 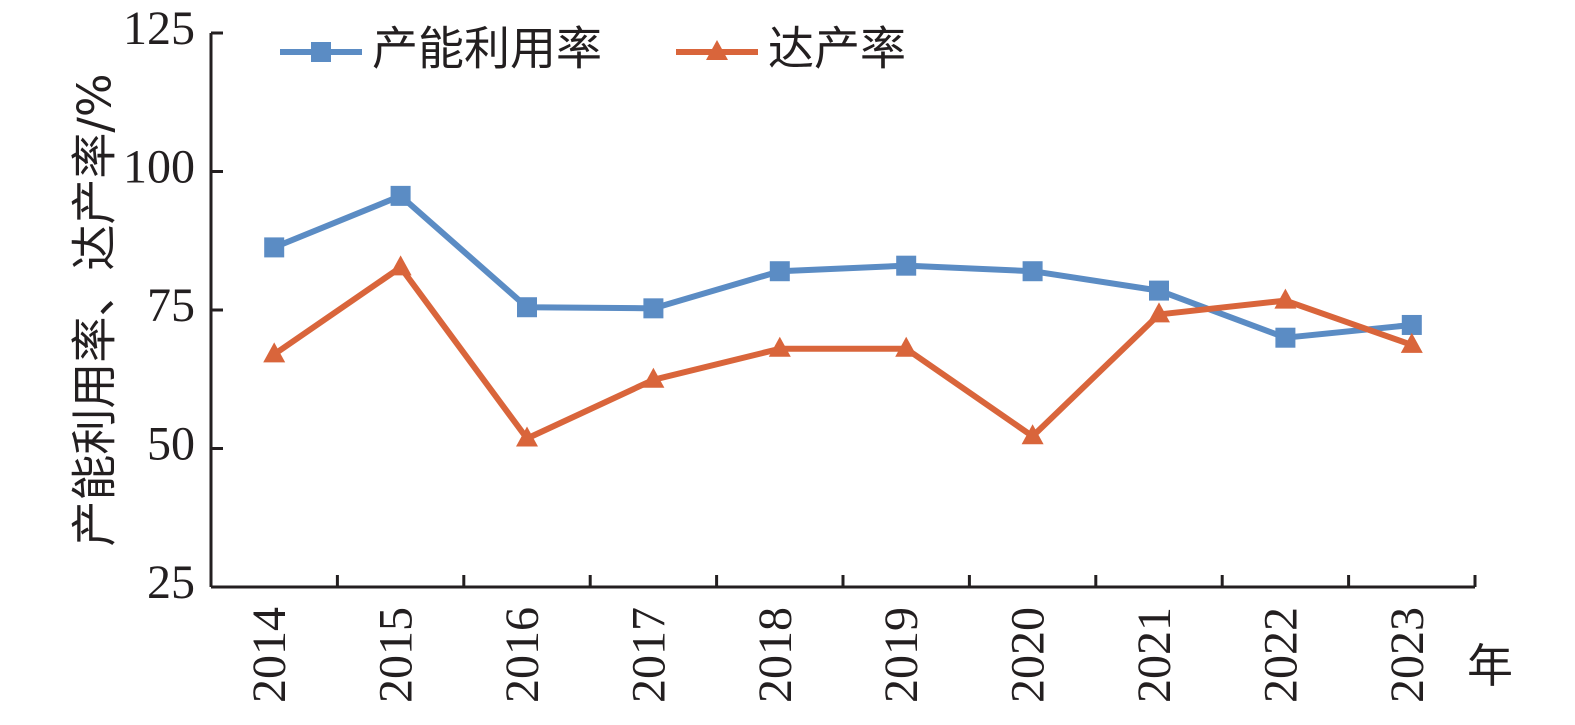 I want to click on x-tick-label: 2014, so click(x=269, y=655).